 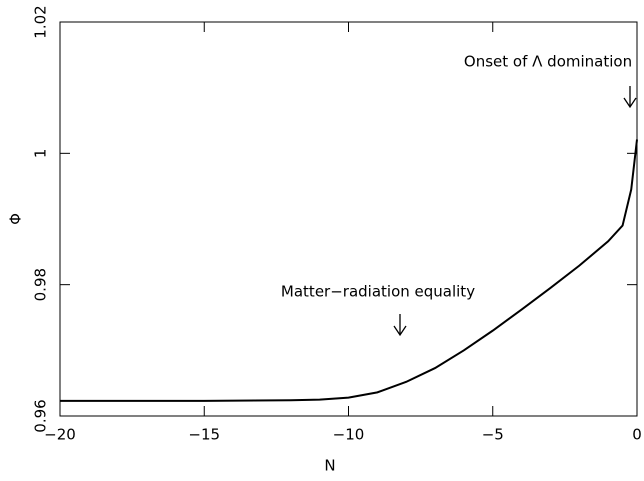 What do you see at coordinates (41, 154) in the screenshot?
I see `y-tick-label: 1` at bounding box center [41, 154].